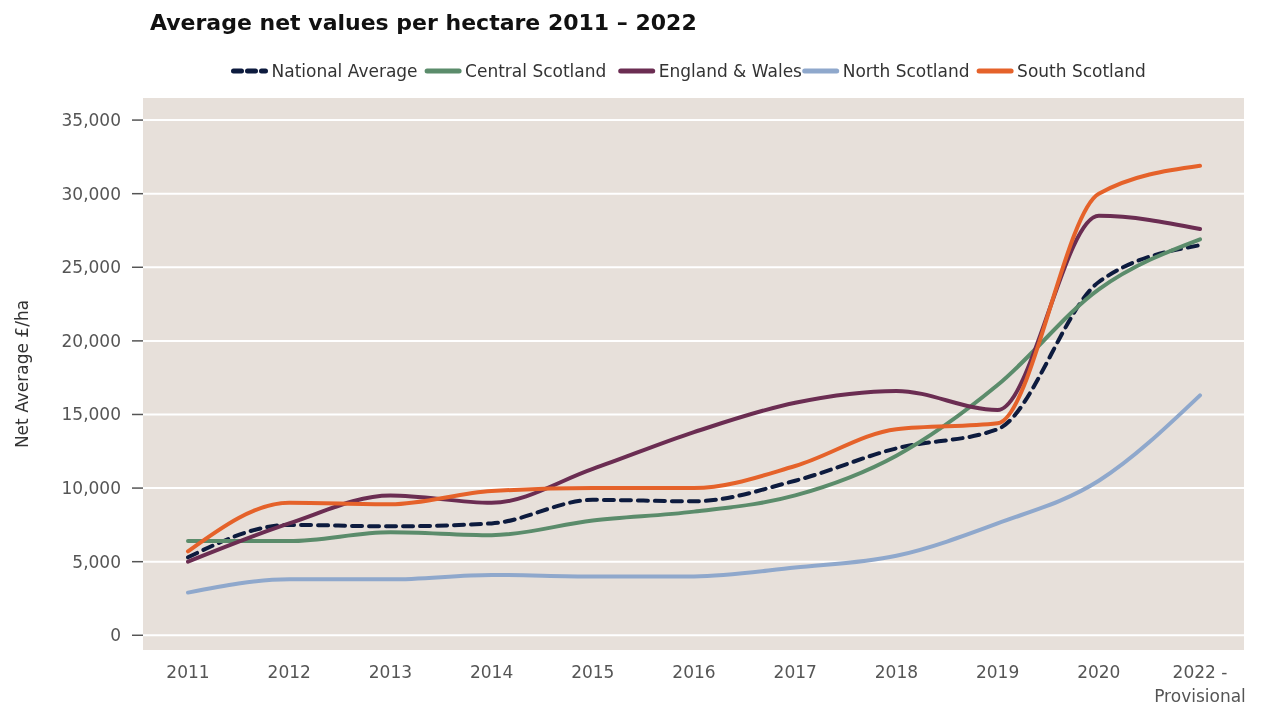 The width and height of the screenshot is (1261, 709). Describe the element at coordinates (91, 267) in the screenshot. I see `y-tick-label: 25,000` at that location.